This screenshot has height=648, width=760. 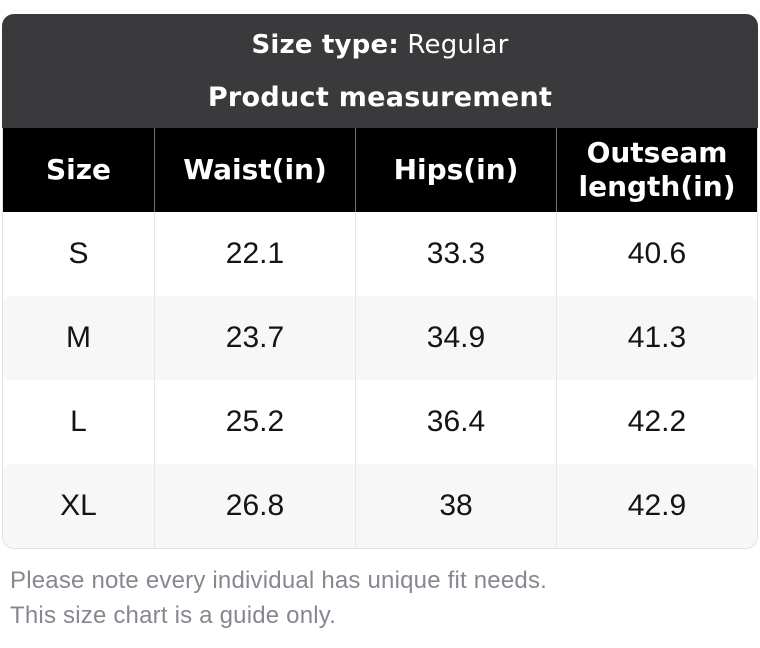 I want to click on note-line-2: This size chart is a guide only., so click(x=173, y=615).